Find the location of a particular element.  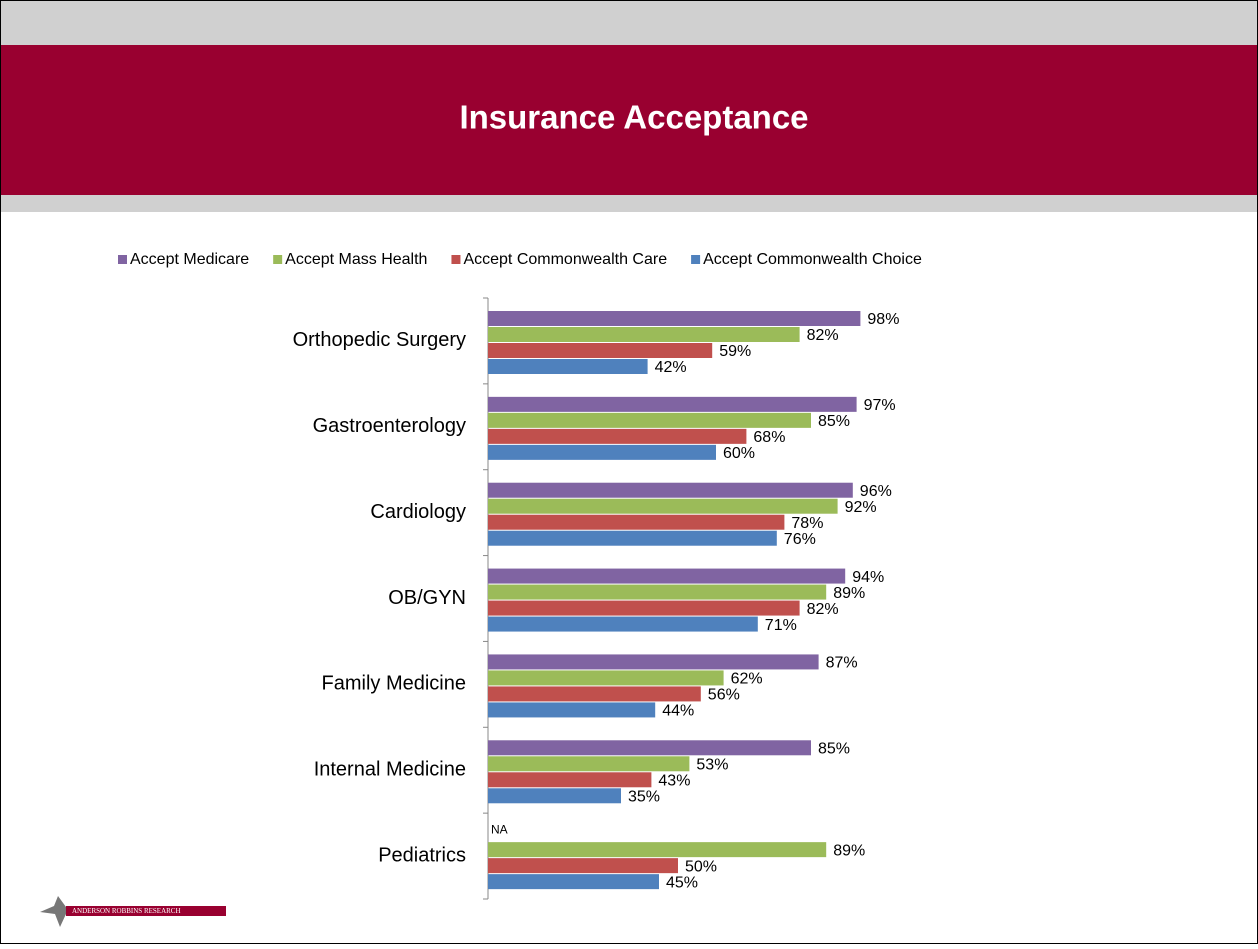

value-label: 92% is located at coordinates (861, 507).